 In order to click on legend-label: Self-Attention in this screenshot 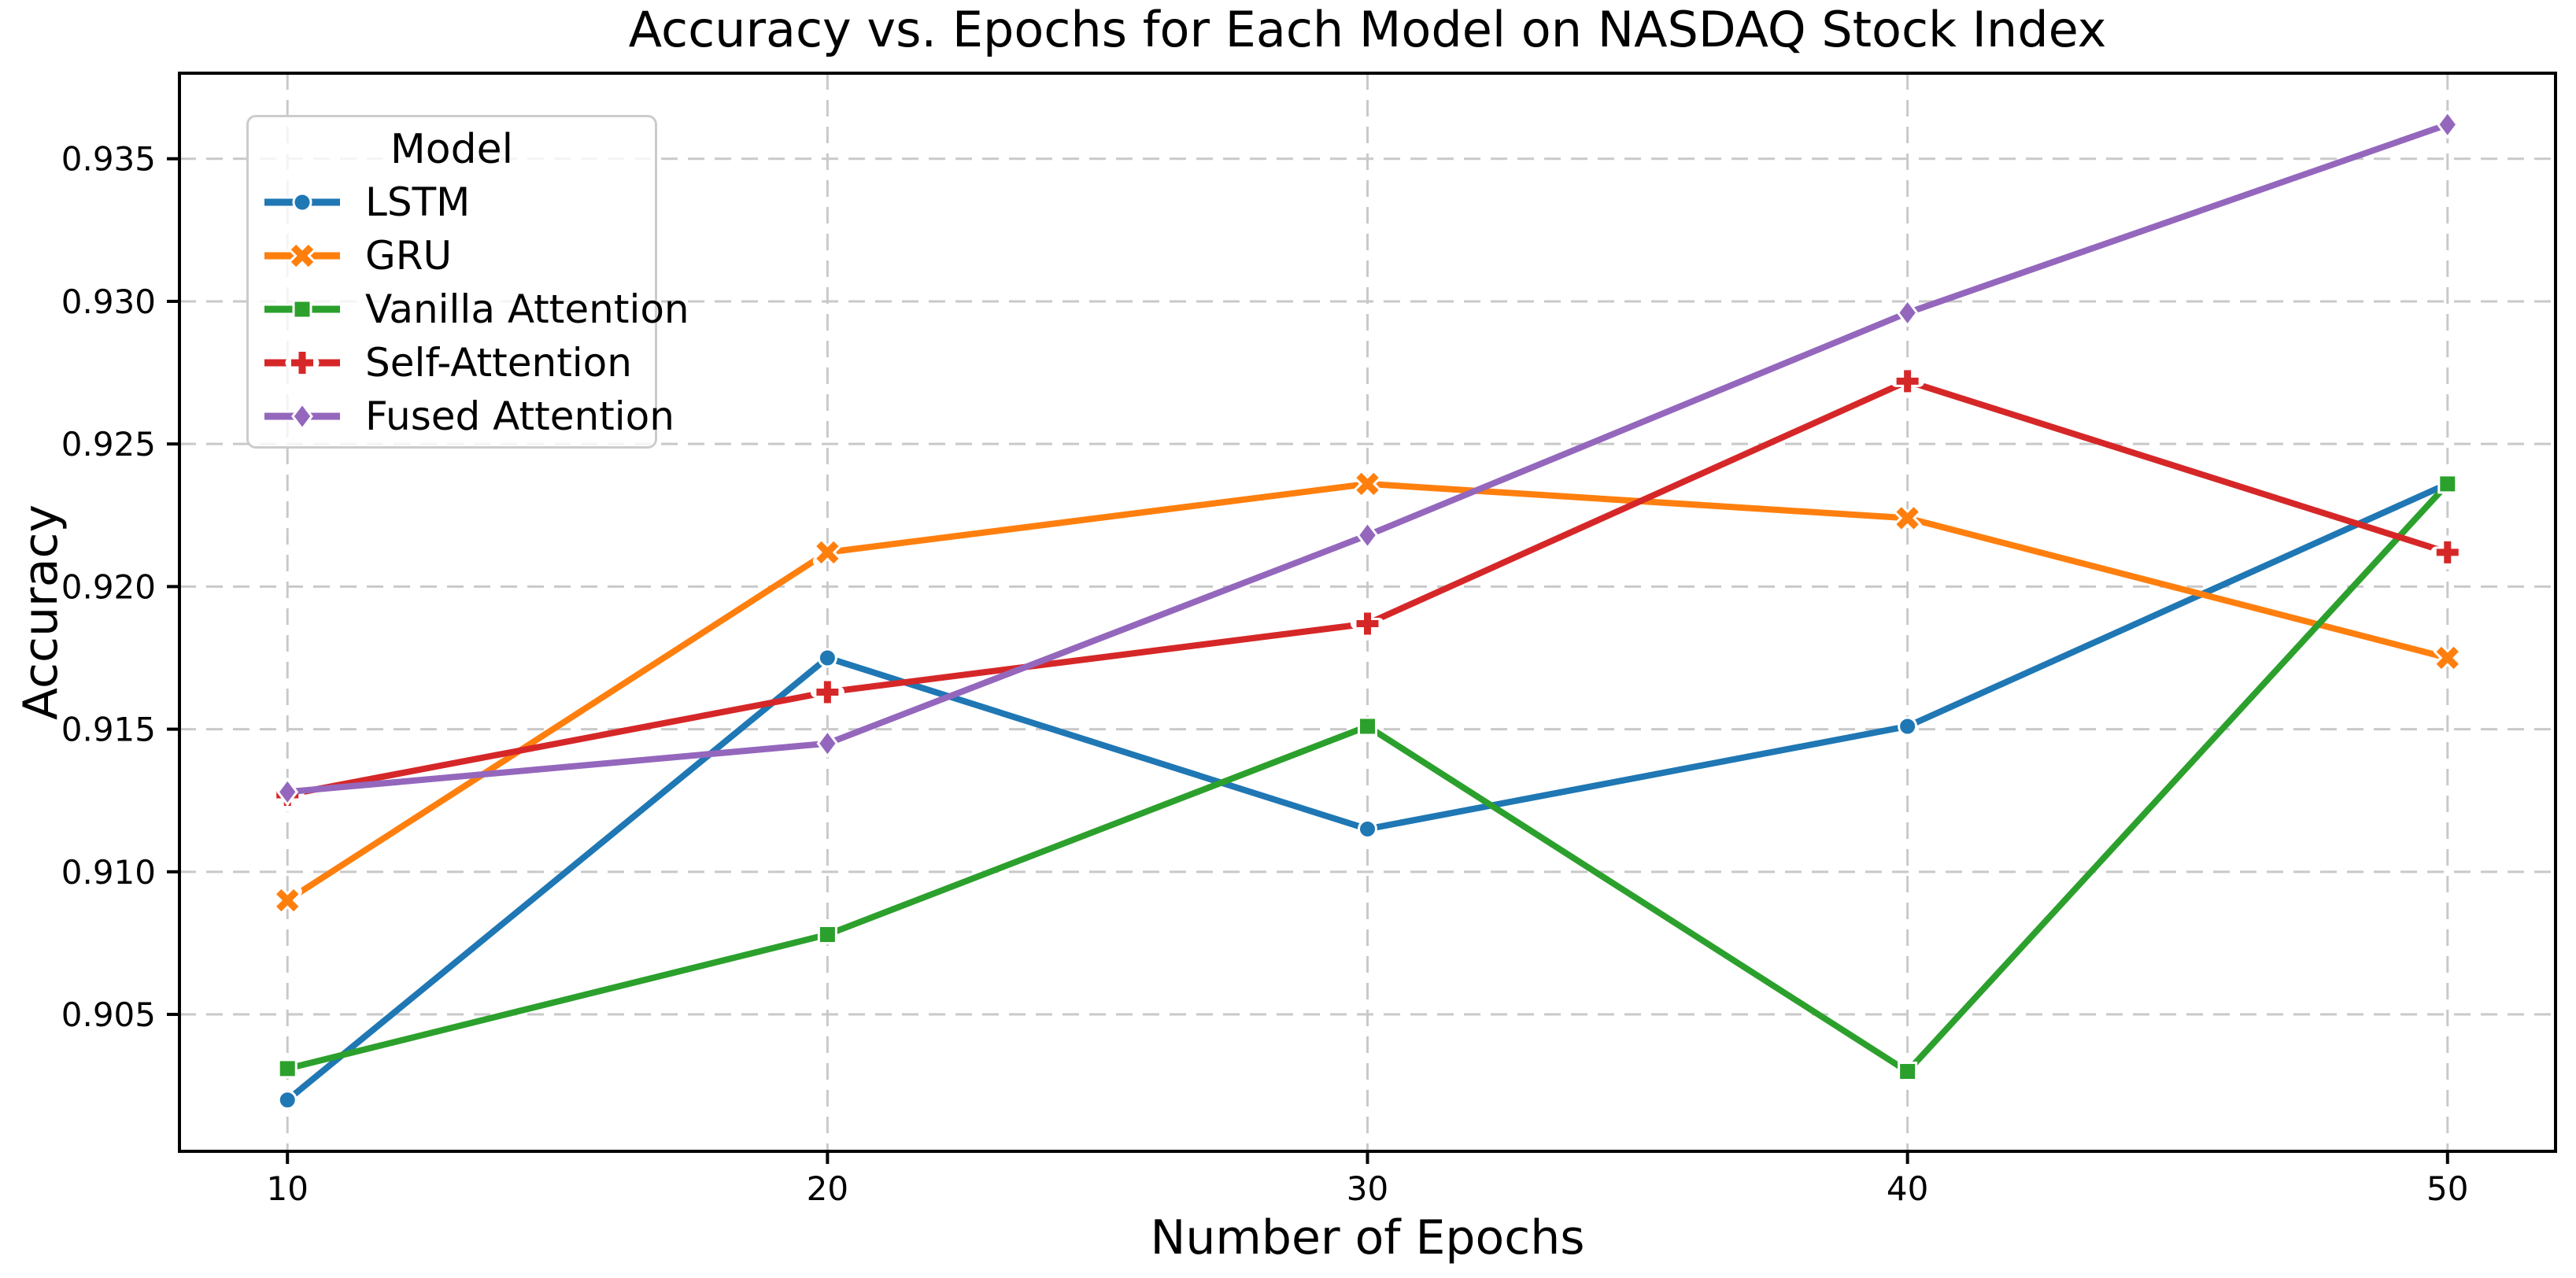, I will do `click(499, 363)`.